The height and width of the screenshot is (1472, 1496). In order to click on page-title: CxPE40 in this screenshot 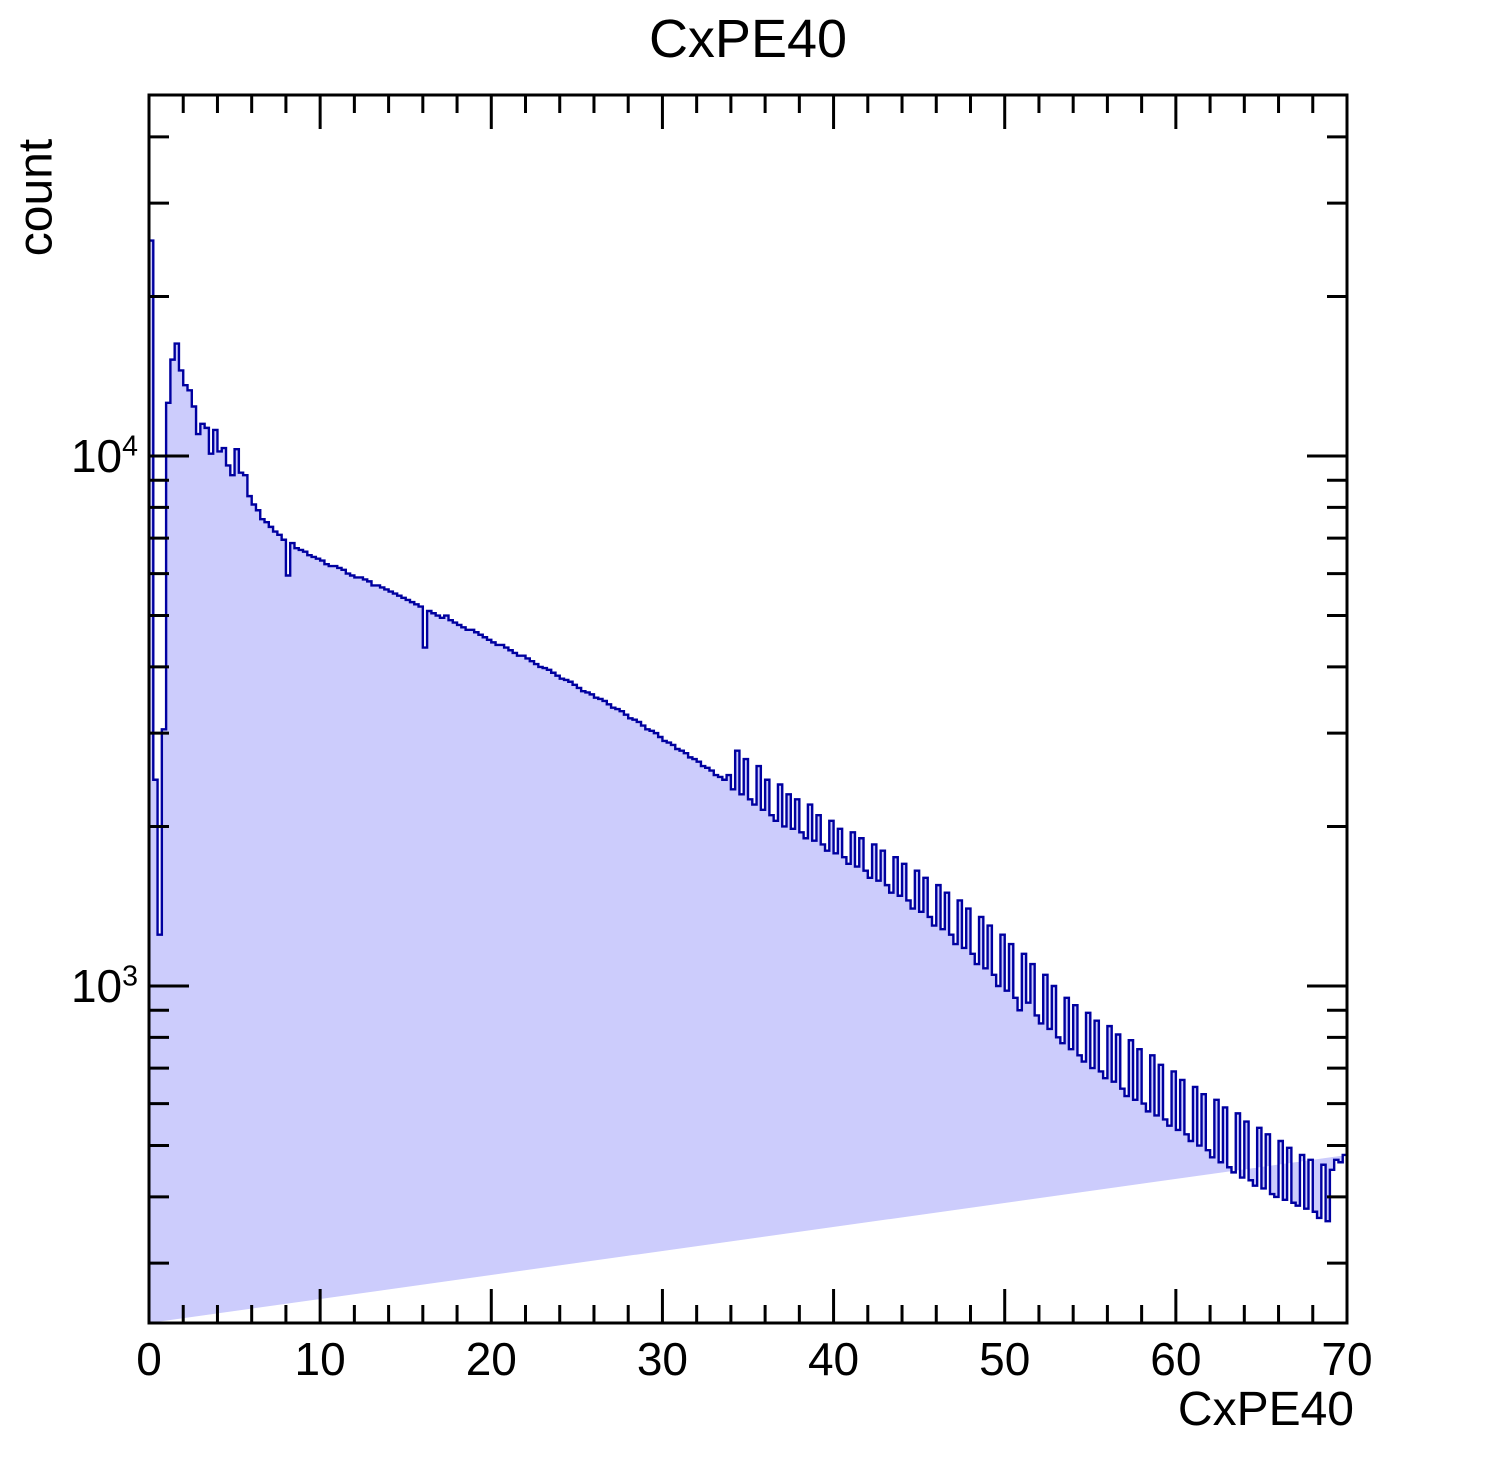, I will do `click(748, 39)`.